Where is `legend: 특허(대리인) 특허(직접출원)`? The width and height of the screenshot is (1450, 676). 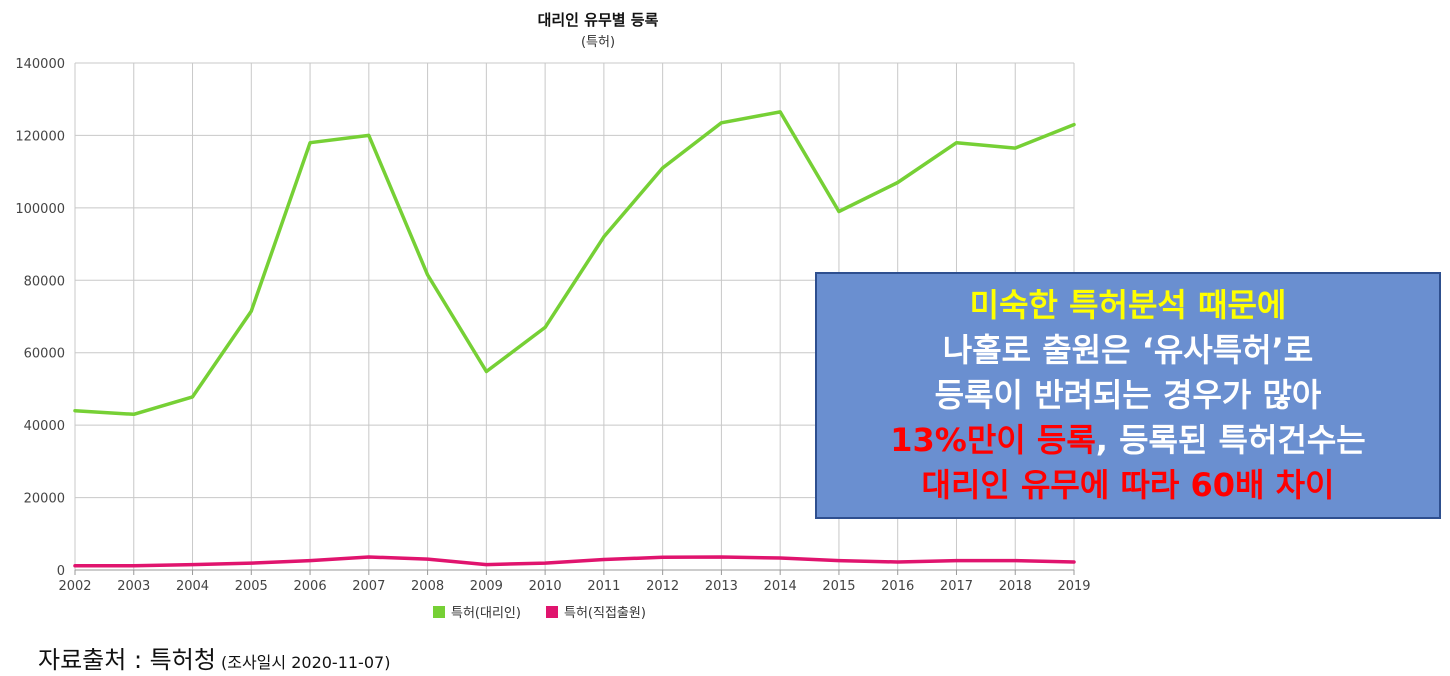
legend: 특허(대리인) 특허(직접출원) is located at coordinates (539, 613).